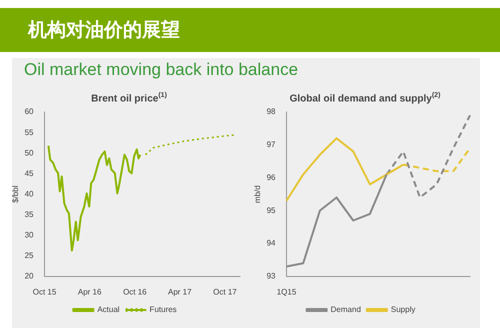 The height and width of the screenshot is (328, 500). What do you see at coordinates (271, 276) in the screenshot?
I see `y-tick-label: 93` at bounding box center [271, 276].